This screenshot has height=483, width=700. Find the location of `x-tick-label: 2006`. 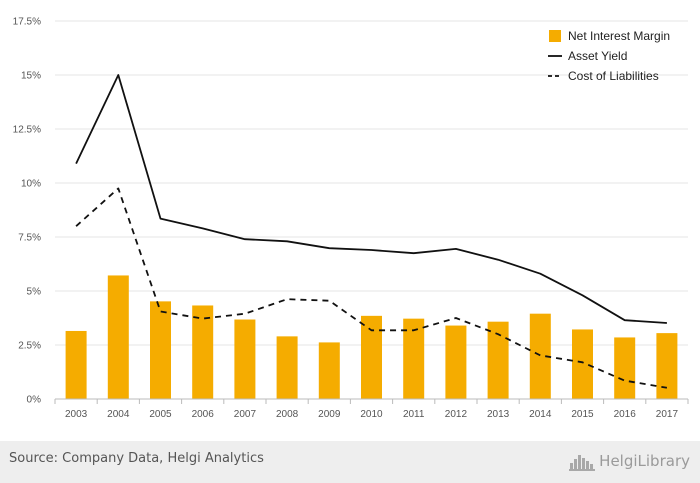

x-tick-label: 2006 is located at coordinates (203, 414).